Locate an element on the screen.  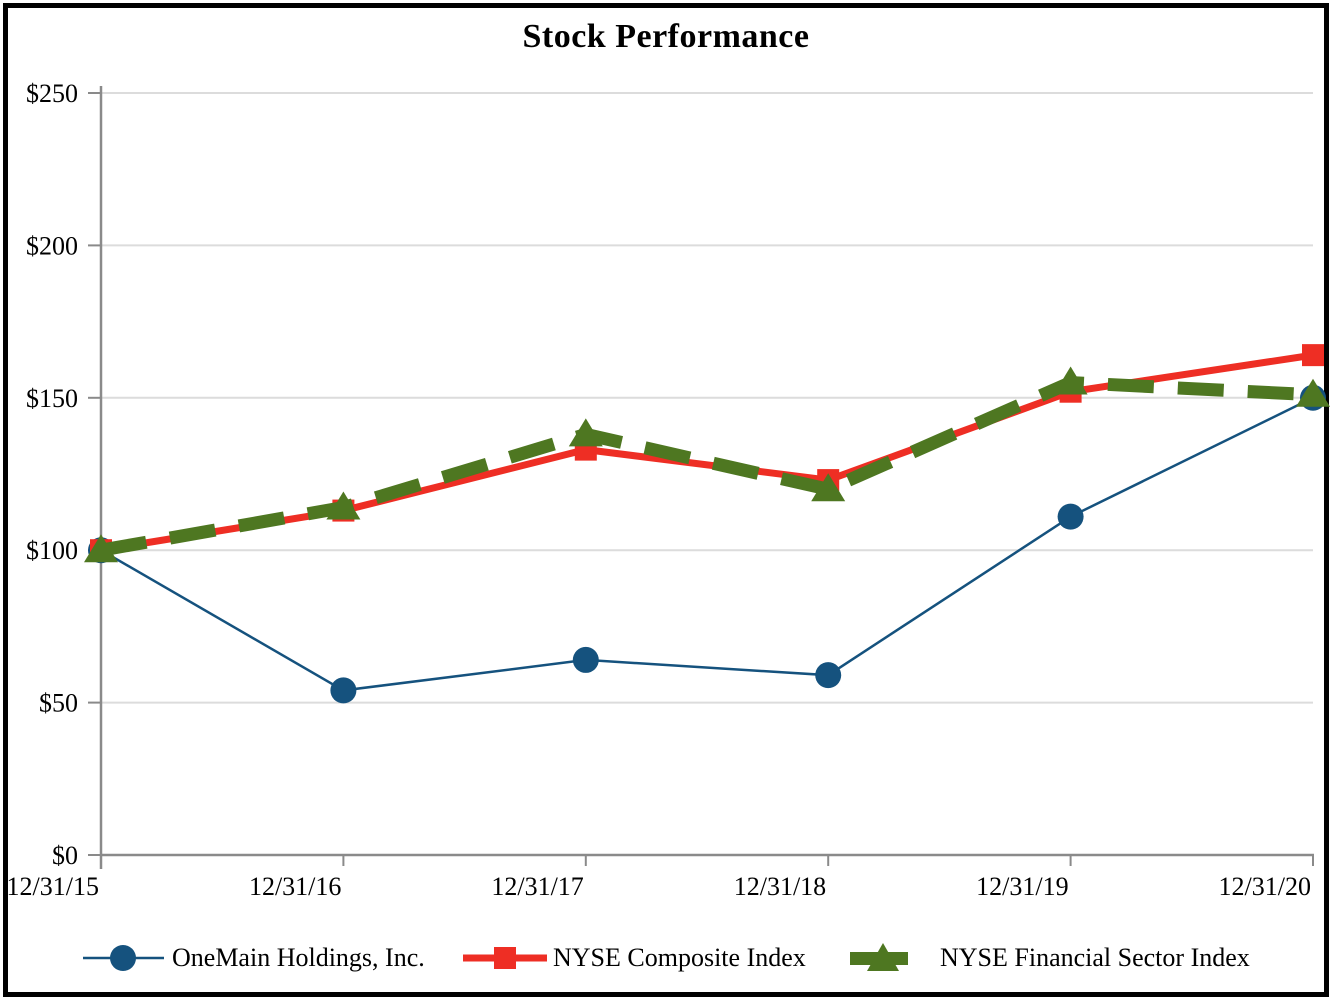
x-axis-label: 12/31/15 is located at coordinates (53, 886).